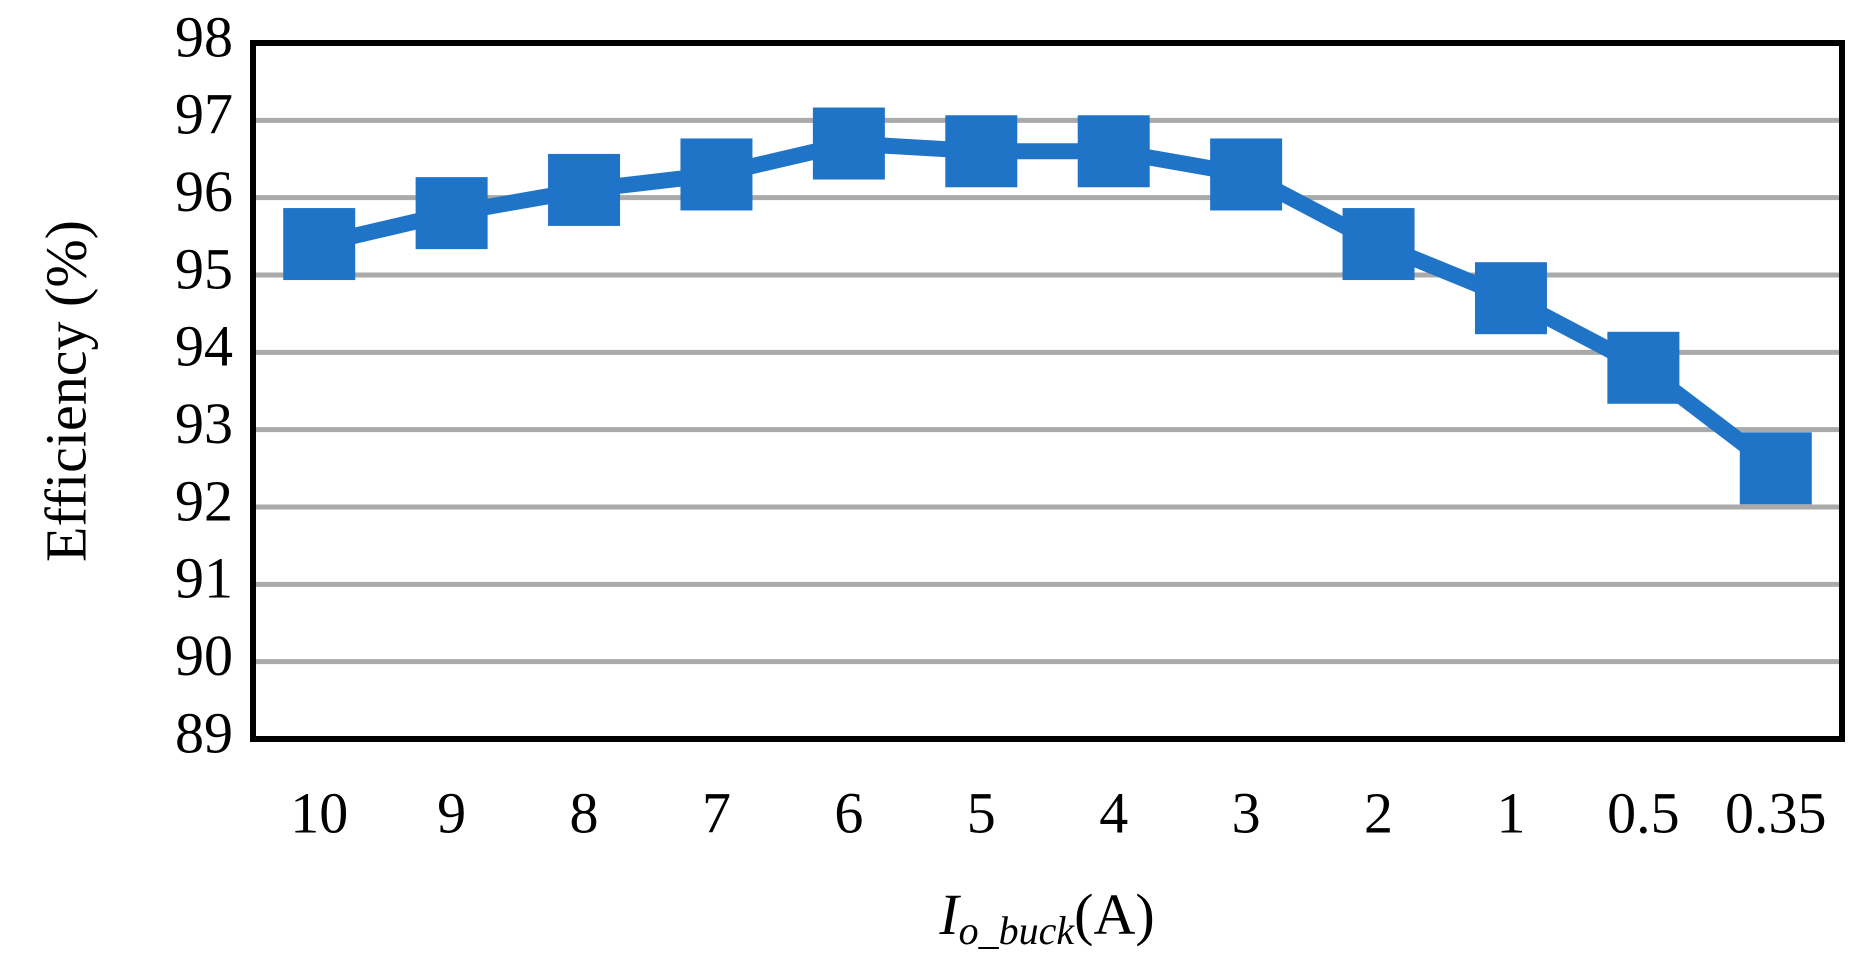  What do you see at coordinates (204, 578) in the screenshot?
I see `y-tick-label: 91` at bounding box center [204, 578].